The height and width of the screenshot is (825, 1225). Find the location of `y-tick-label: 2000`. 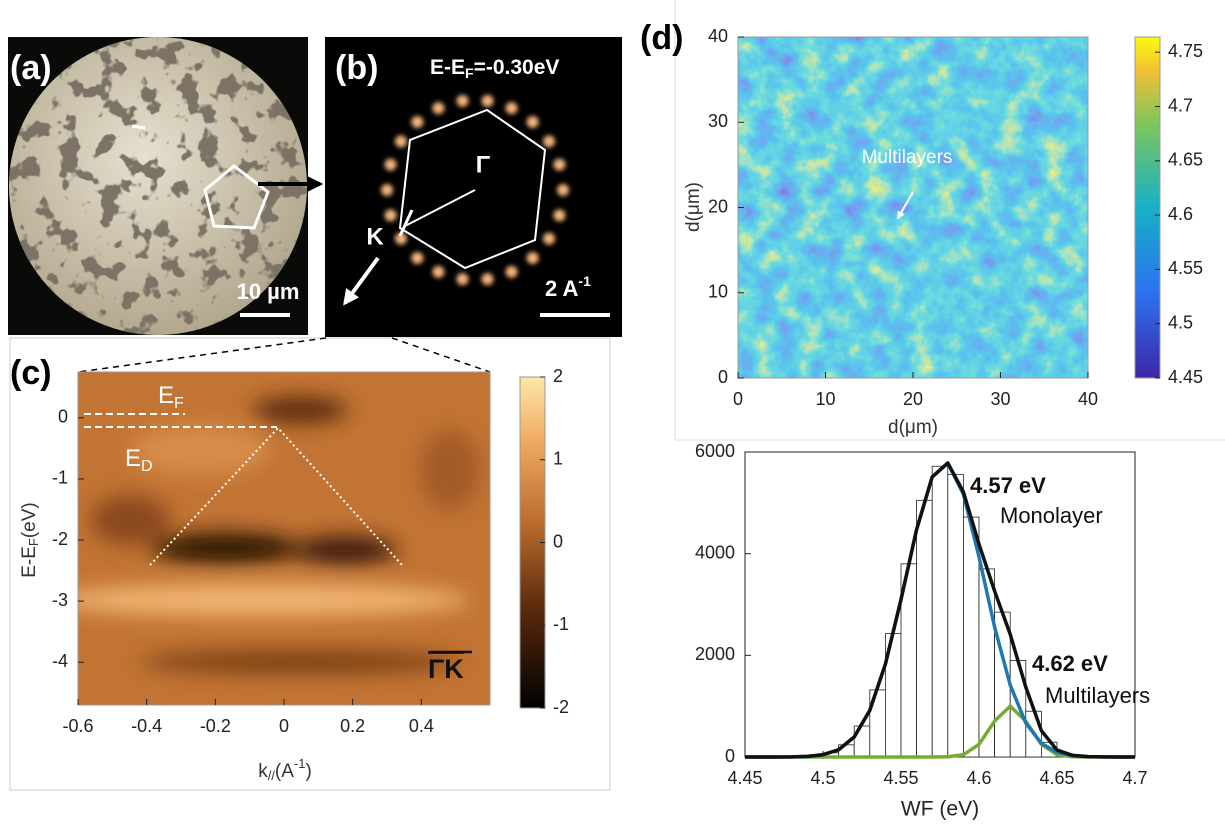

y-tick-label: 2000 is located at coordinates (715, 654).